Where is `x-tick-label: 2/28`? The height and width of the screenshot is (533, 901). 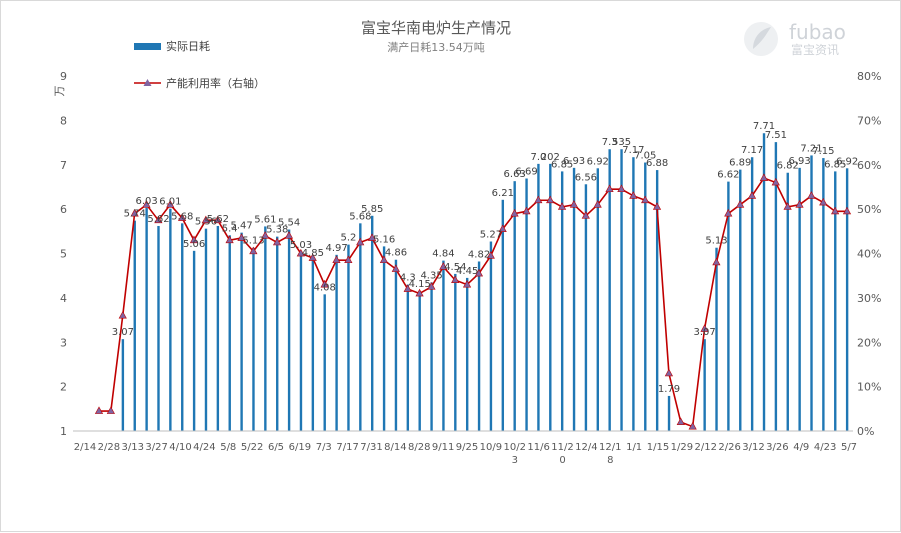 x-tick-label: 2/28 is located at coordinates (109, 447).